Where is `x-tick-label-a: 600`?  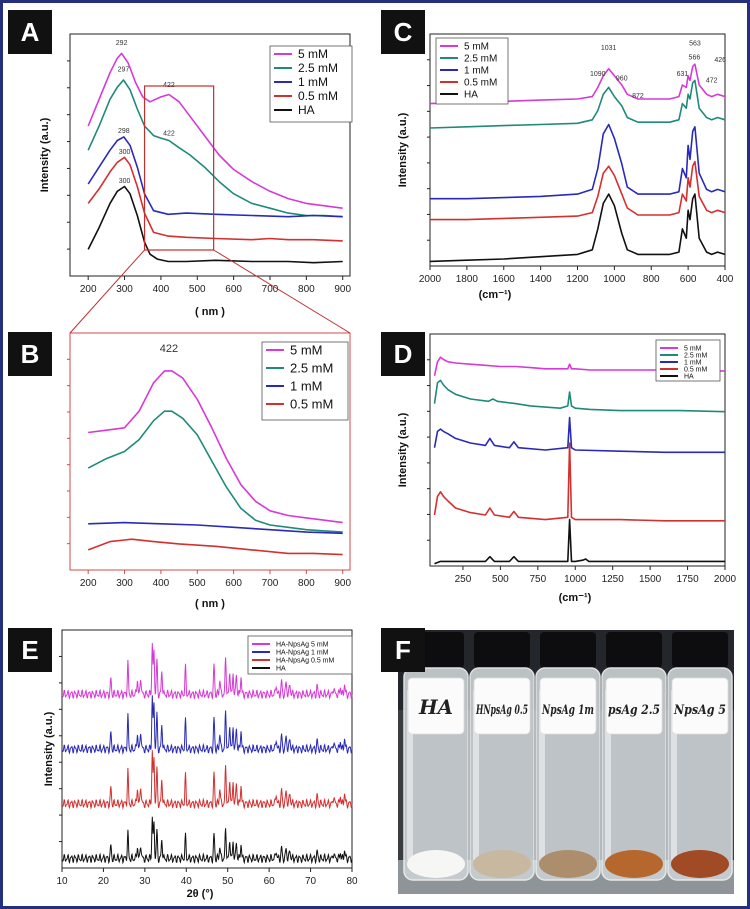 x-tick-label-a: 600 is located at coordinates (233, 289).